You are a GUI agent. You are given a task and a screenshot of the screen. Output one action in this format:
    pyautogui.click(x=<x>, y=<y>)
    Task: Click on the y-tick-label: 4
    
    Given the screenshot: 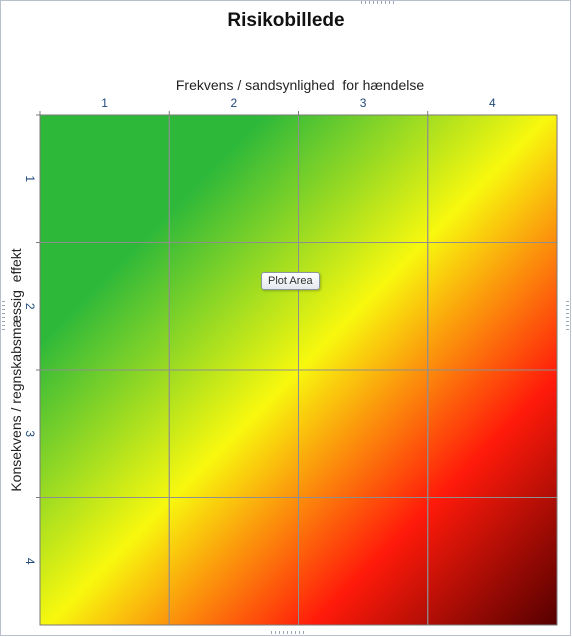 What is the action you would take?
    pyautogui.click(x=30, y=561)
    